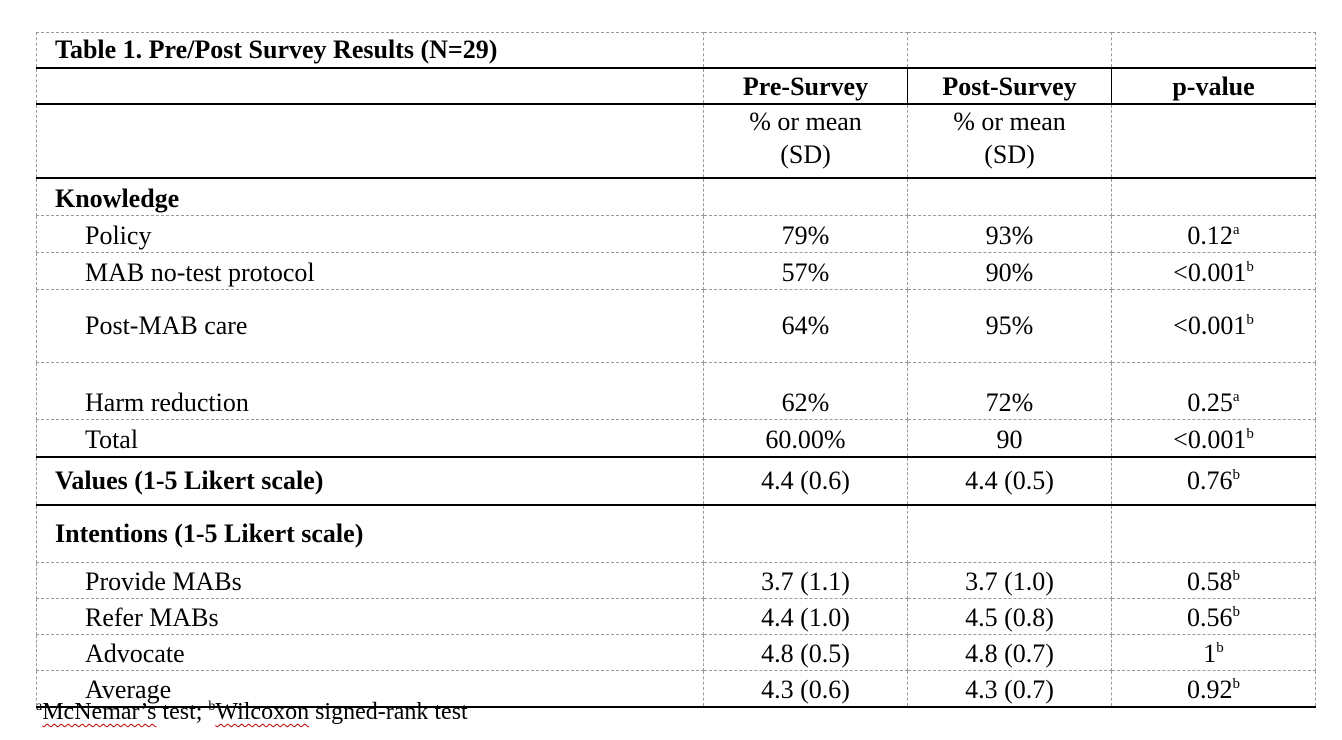  What do you see at coordinates (805, 271) in the screenshot?
I see `pre-value: 57%` at bounding box center [805, 271].